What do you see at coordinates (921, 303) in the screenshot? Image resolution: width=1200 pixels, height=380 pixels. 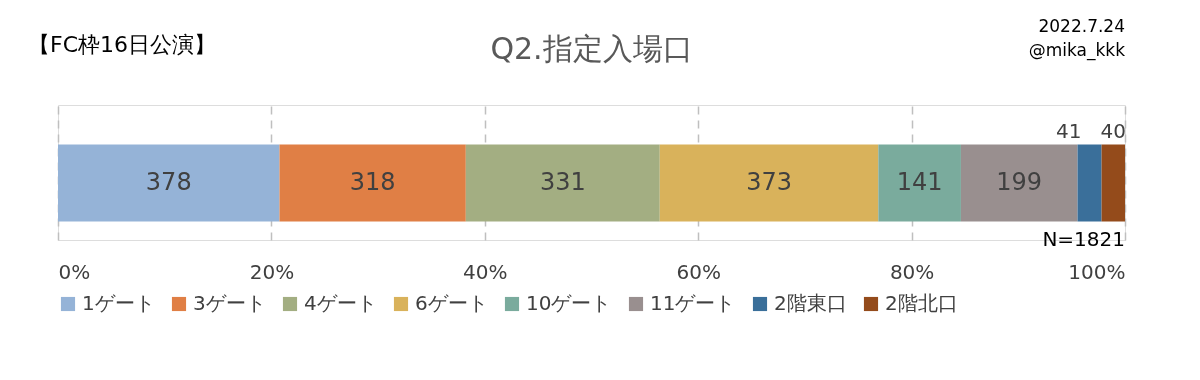 I see `legend-label: 2階北口` at bounding box center [921, 303].